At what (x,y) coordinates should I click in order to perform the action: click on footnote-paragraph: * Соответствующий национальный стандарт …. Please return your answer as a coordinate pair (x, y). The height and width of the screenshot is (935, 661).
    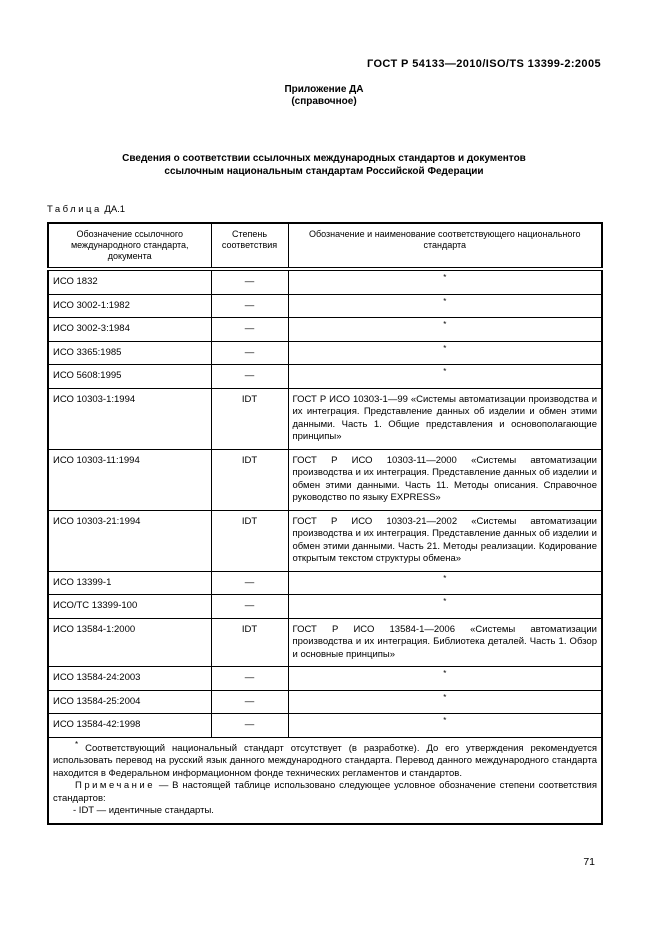
    Looking at the image, I should click on (325, 760).